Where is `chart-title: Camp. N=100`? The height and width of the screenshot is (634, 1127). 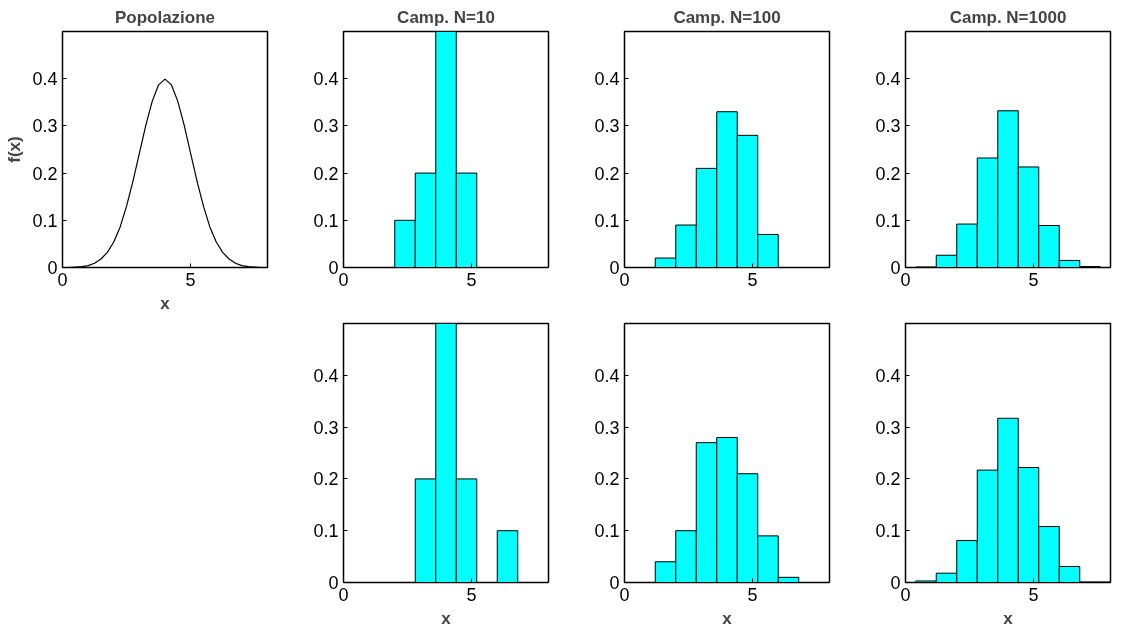 chart-title: Camp. N=100 is located at coordinates (727, 17).